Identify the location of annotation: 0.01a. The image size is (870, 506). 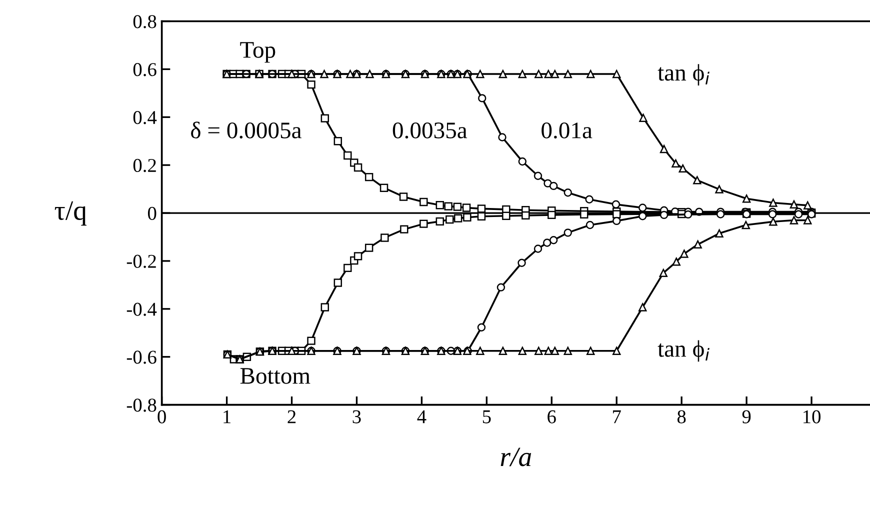
(567, 130).